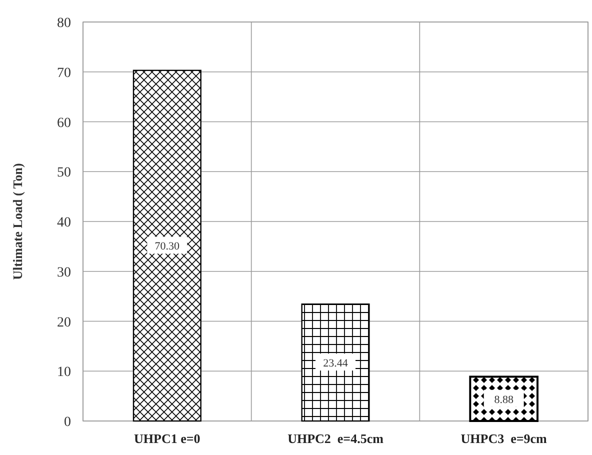  I want to click on data-label: 23.44, so click(335, 364).